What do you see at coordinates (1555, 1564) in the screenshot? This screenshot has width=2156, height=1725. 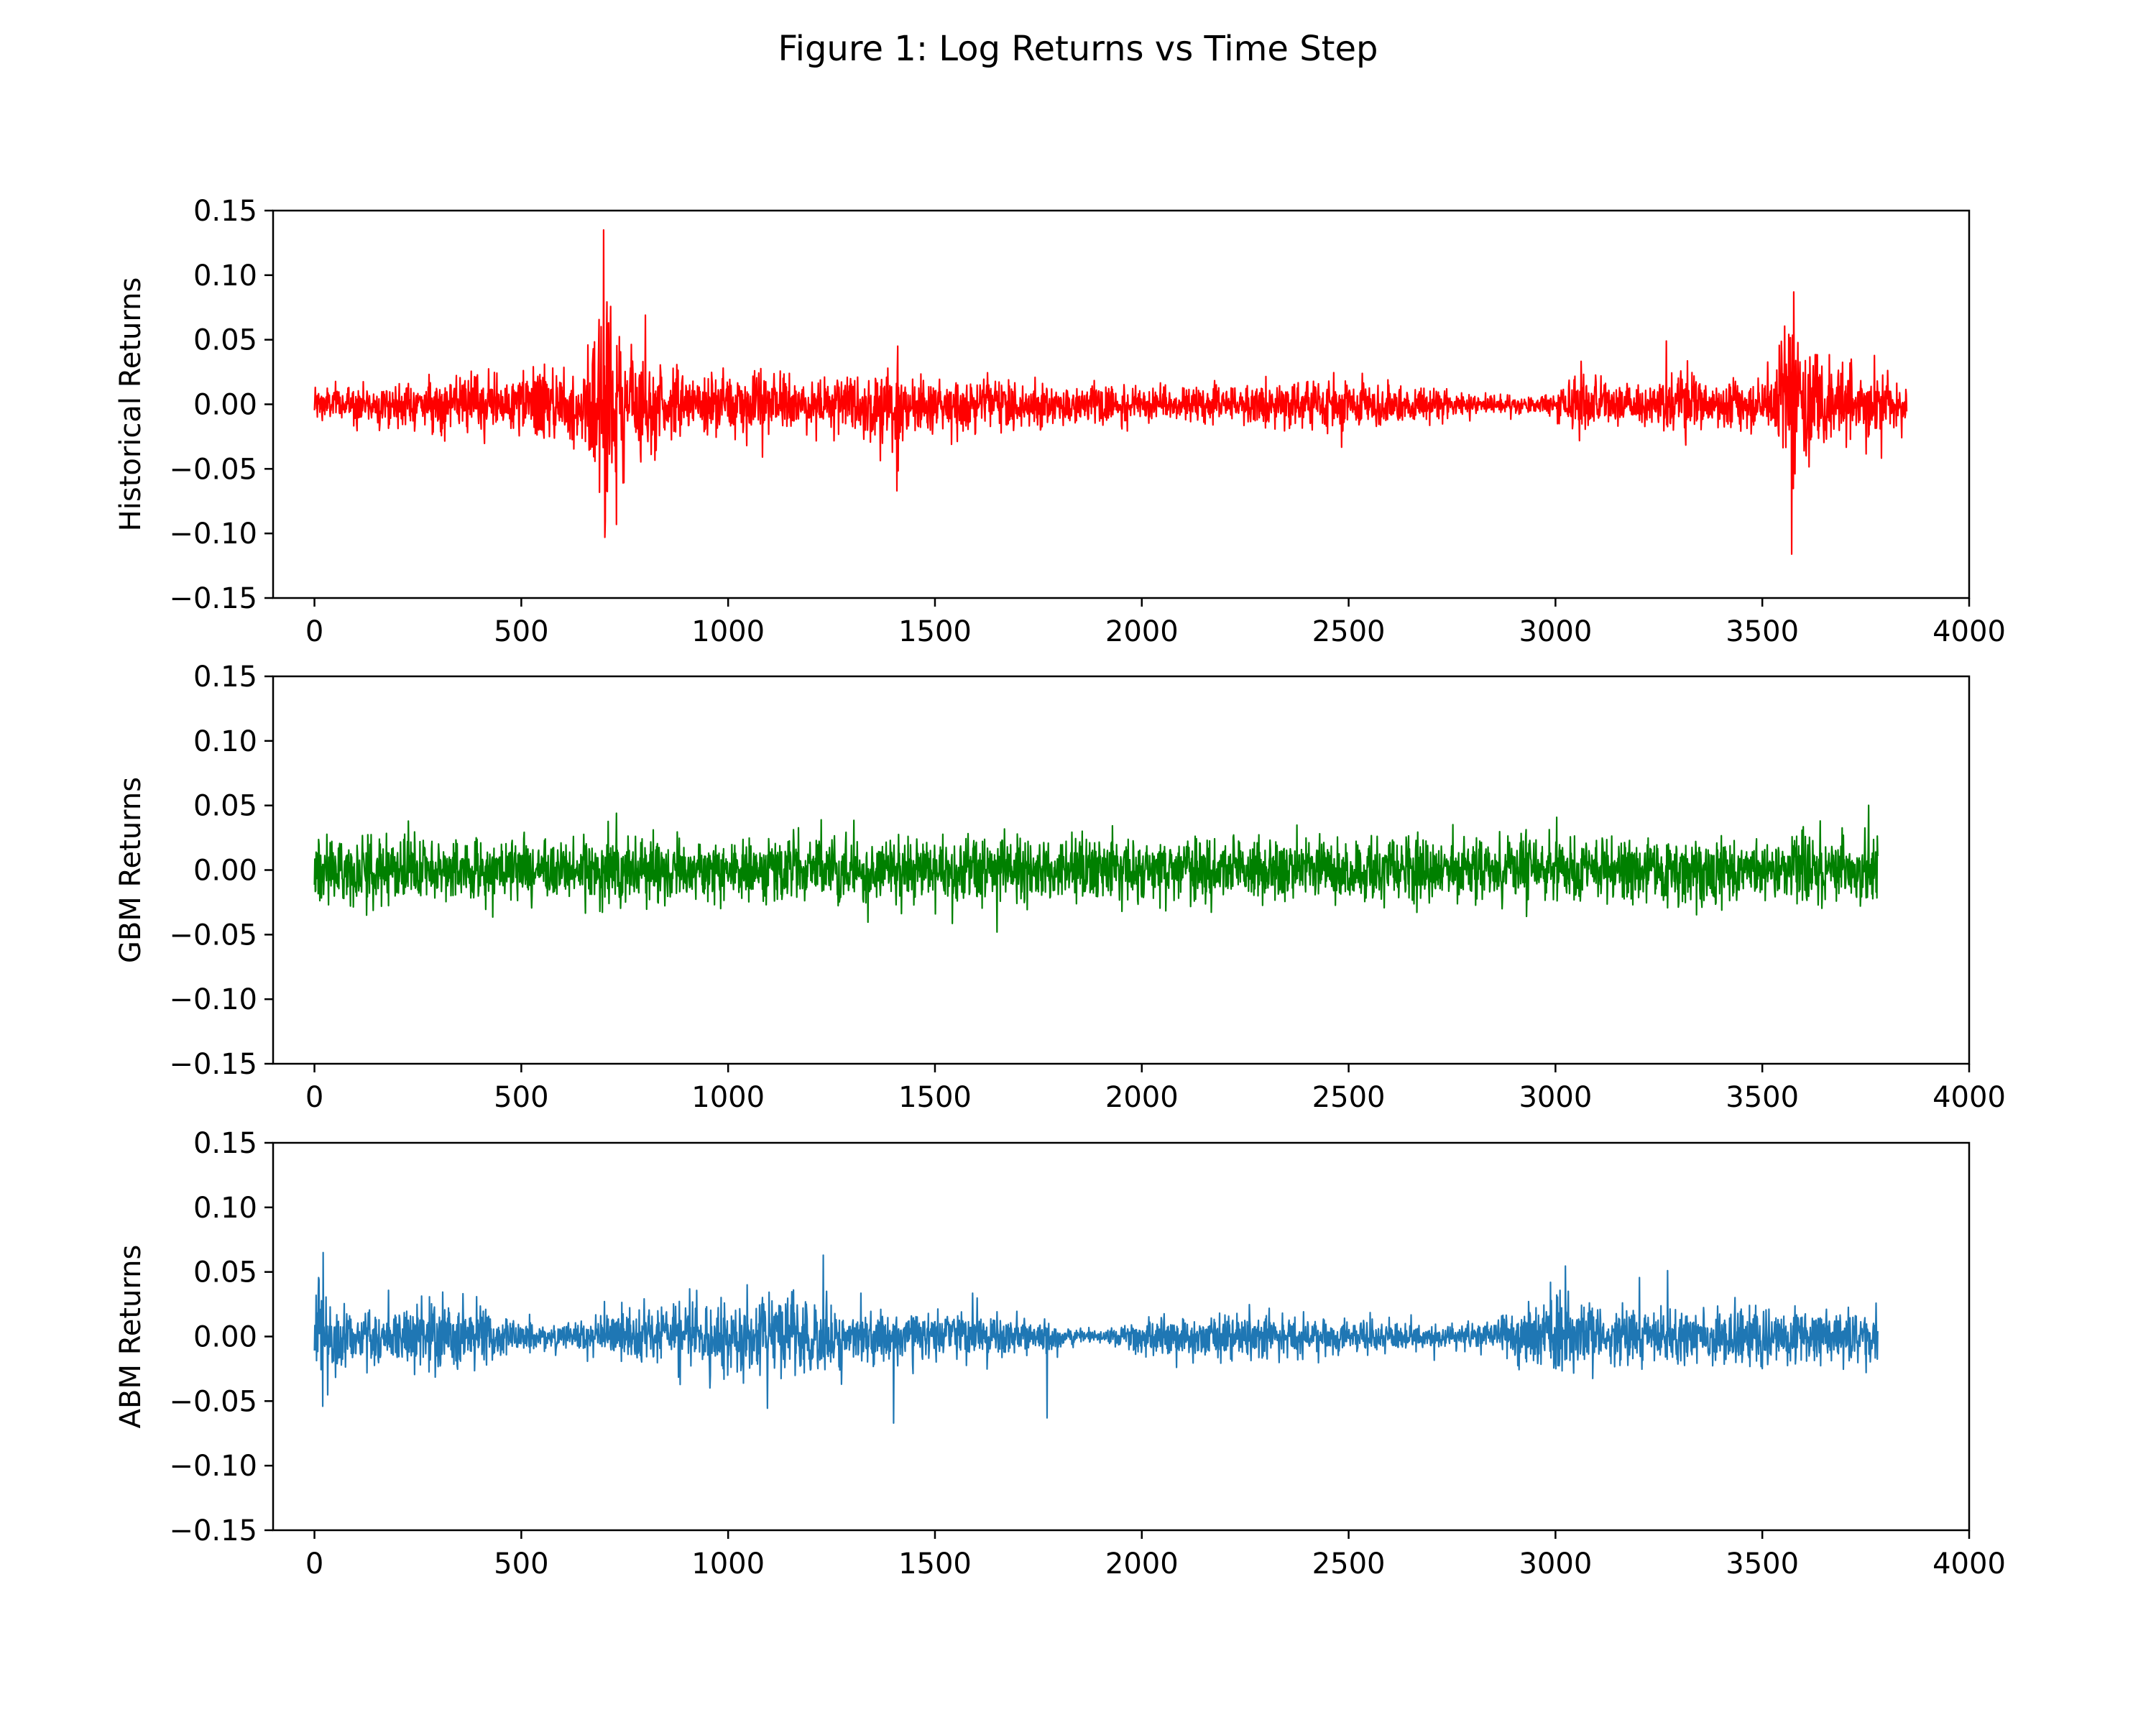 I see `abm-xtick-label: 3000` at bounding box center [1555, 1564].